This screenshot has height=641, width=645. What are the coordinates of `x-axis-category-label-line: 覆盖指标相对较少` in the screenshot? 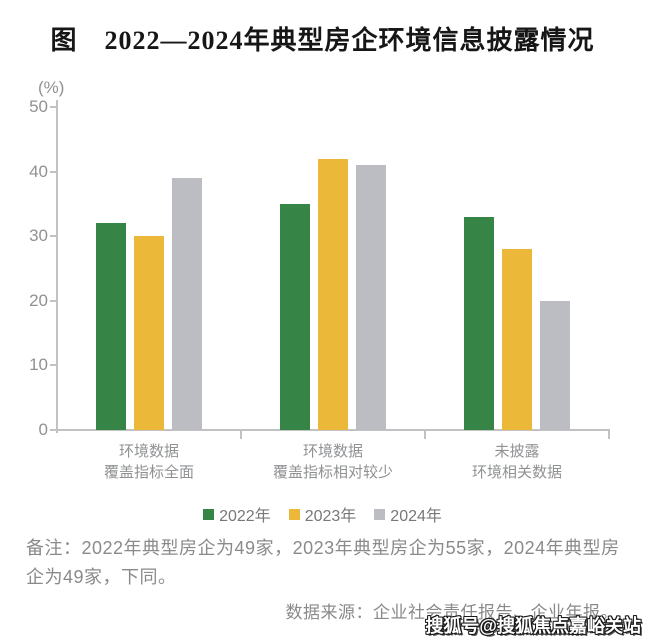 It's located at (332, 472).